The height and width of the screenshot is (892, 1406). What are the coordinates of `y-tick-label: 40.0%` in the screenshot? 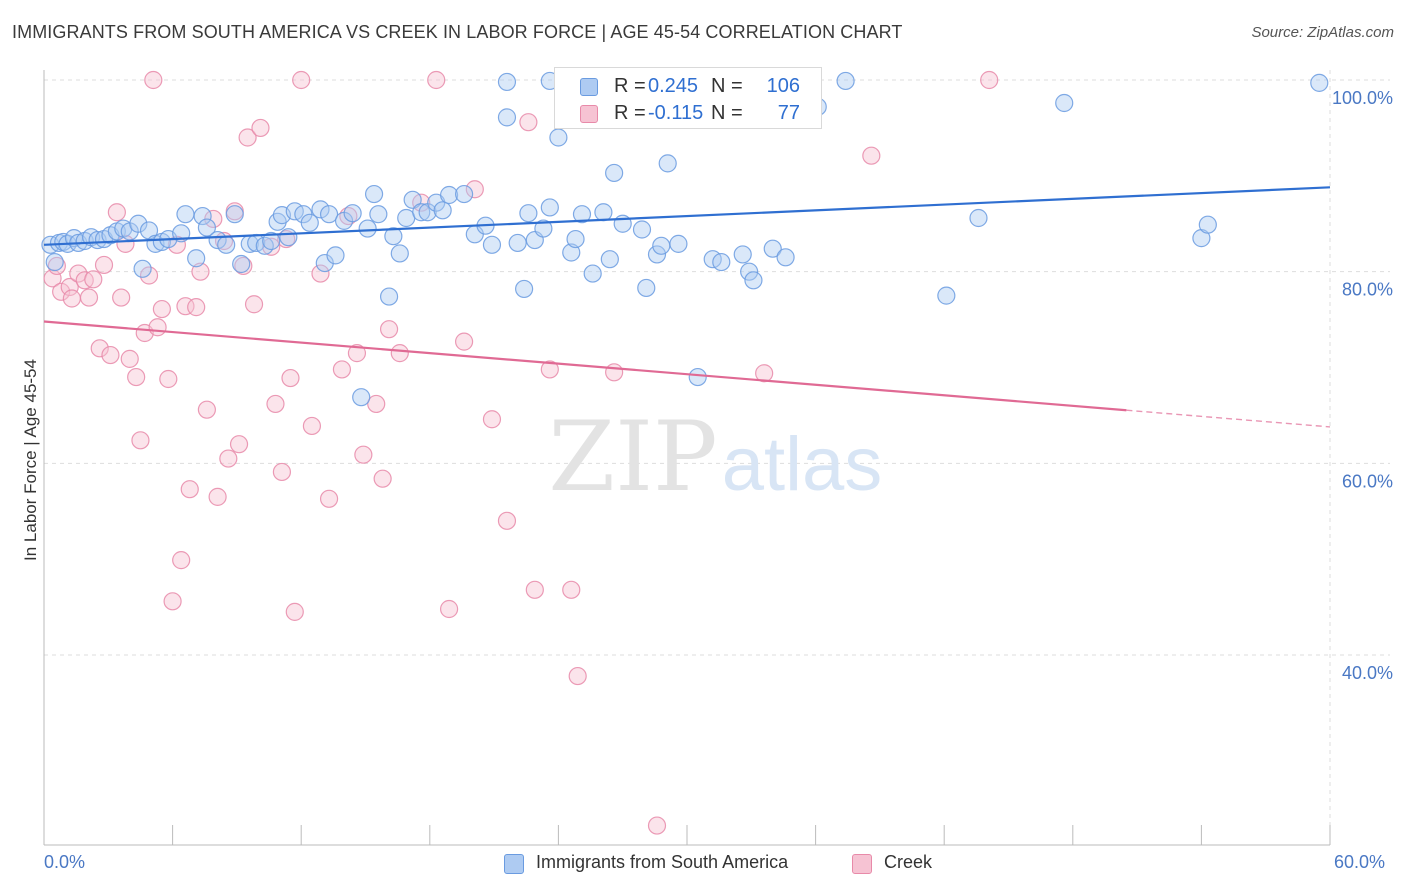 It's located at (1367, 673).